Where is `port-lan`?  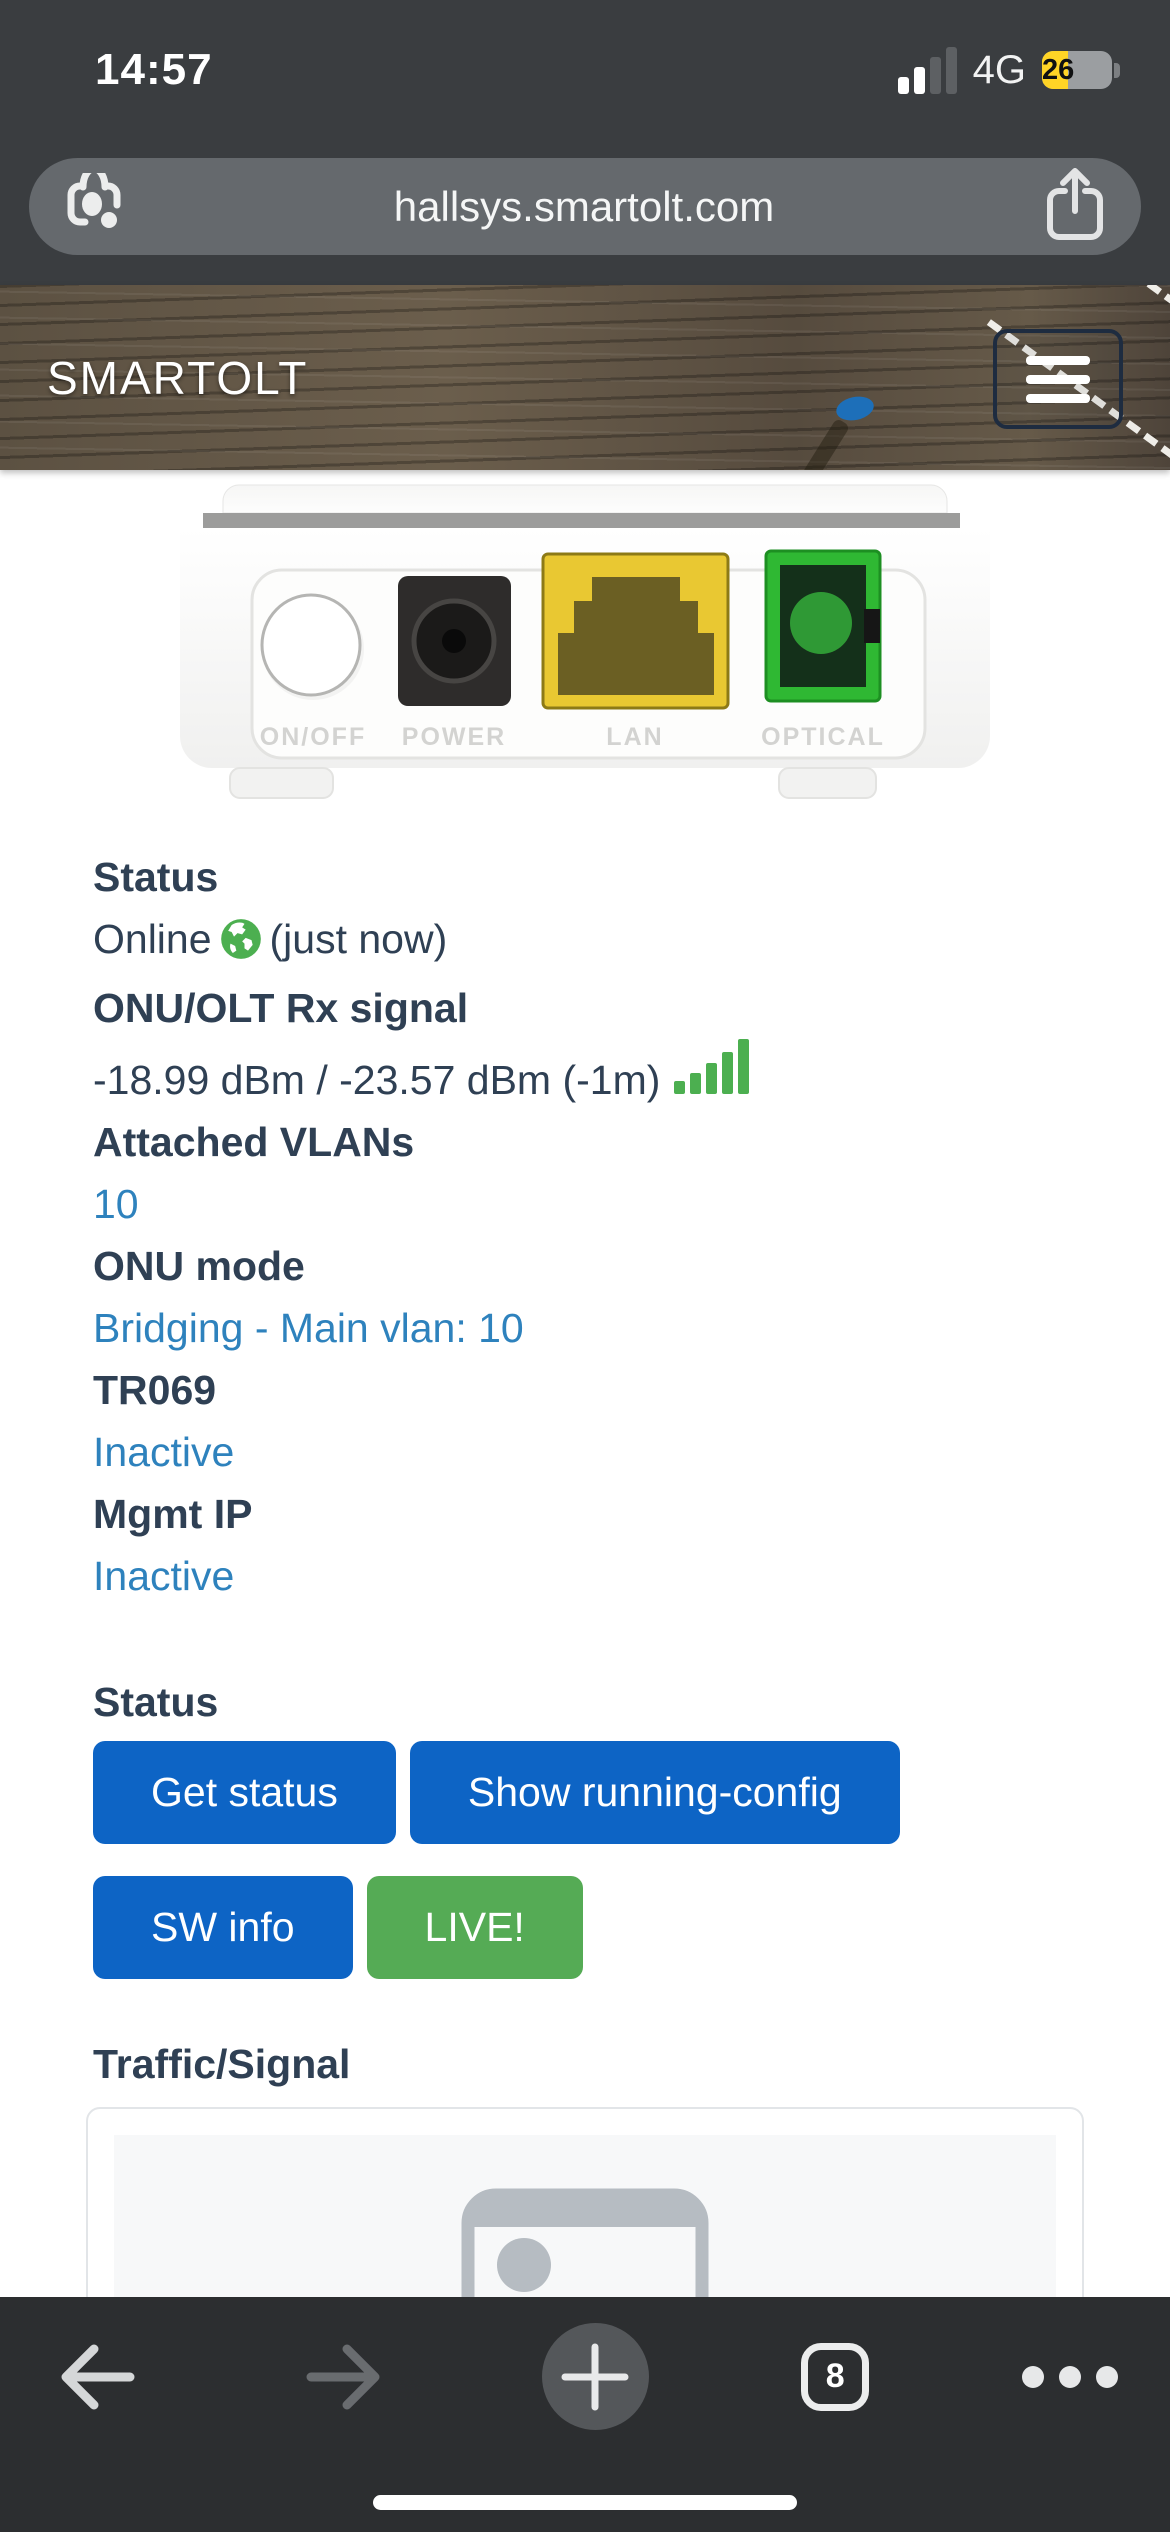
port-lan is located at coordinates (635, 631).